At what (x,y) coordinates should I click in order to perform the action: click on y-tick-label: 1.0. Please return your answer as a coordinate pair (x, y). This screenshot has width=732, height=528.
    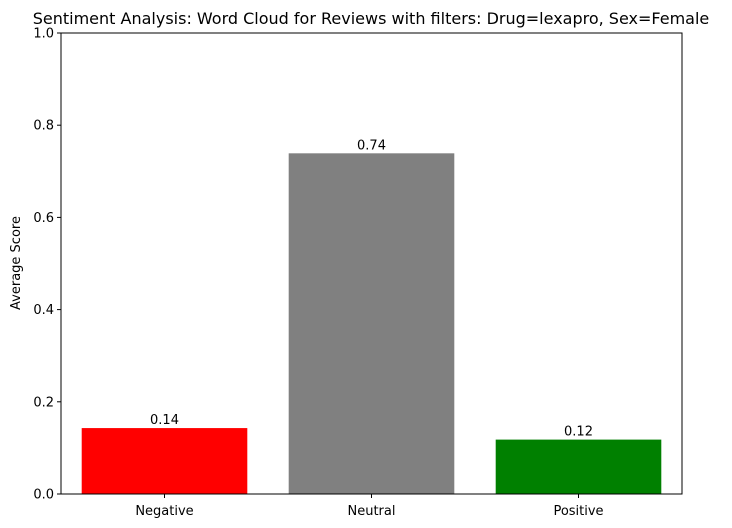
    Looking at the image, I should click on (43, 34).